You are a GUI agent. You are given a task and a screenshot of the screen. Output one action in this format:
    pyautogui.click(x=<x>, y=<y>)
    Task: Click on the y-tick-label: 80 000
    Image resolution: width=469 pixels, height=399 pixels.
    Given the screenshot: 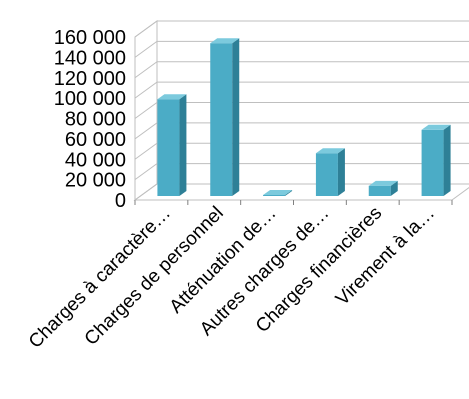 What is the action you would take?
    pyautogui.click(x=95, y=120)
    